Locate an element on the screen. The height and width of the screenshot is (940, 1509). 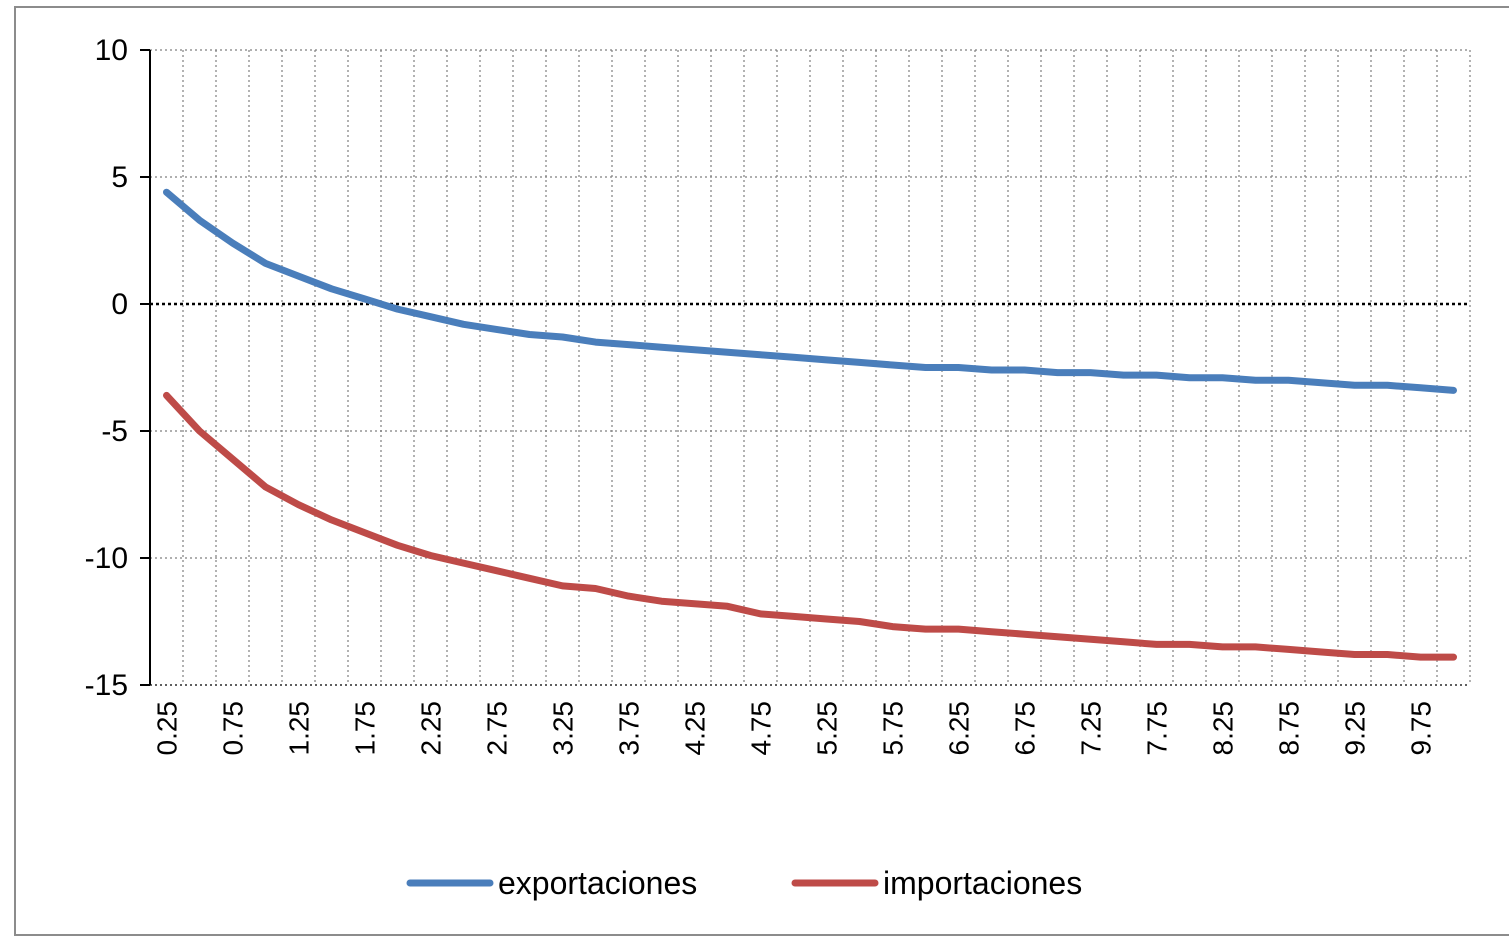
legend: exportaciones importaciones is located at coordinates (744, 883).